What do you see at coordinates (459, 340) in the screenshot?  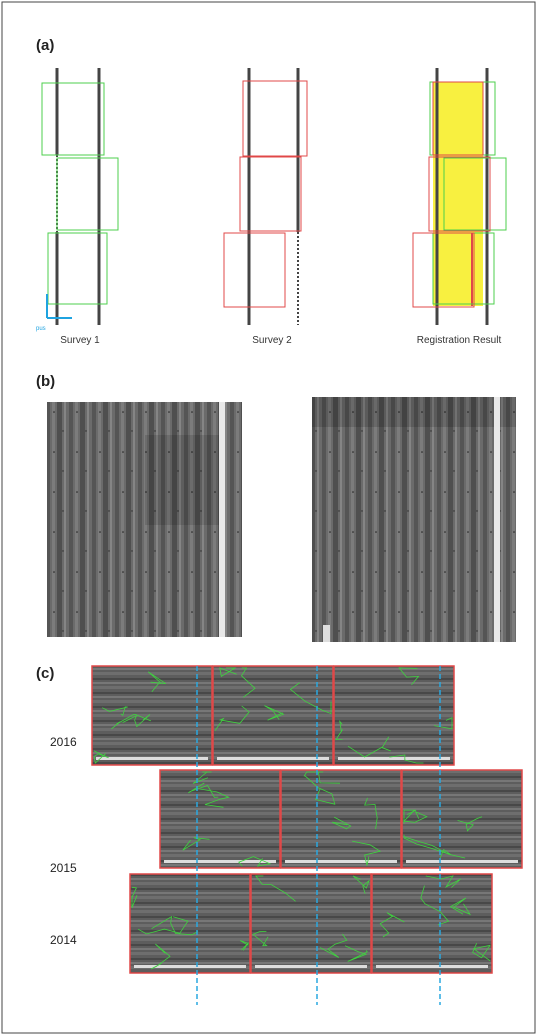 I see `caption: Registration Result` at bounding box center [459, 340].